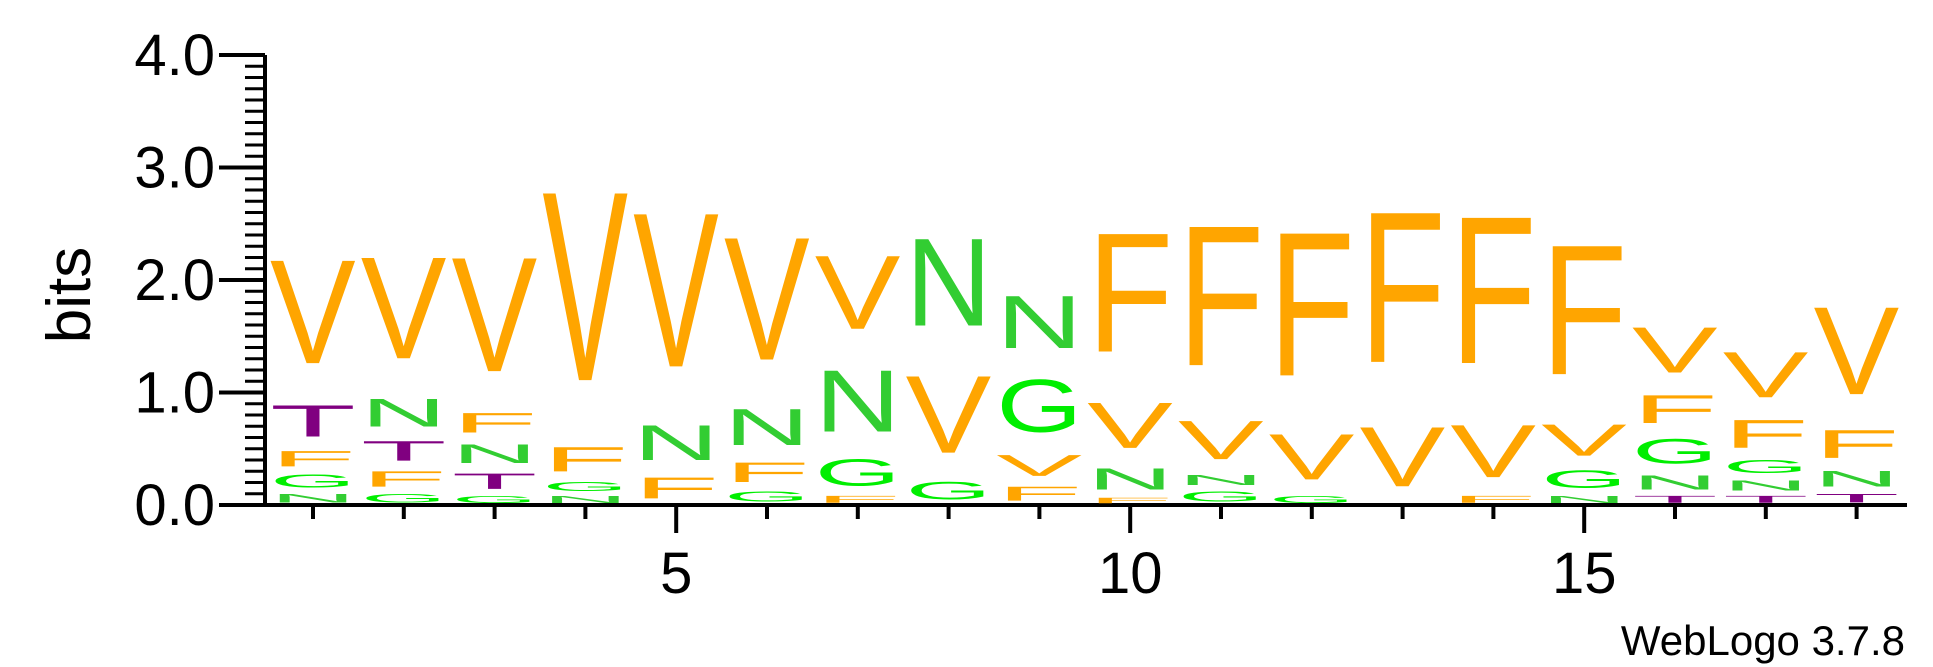  I want to click on logo-column-13: VF, so click(1403, 335).